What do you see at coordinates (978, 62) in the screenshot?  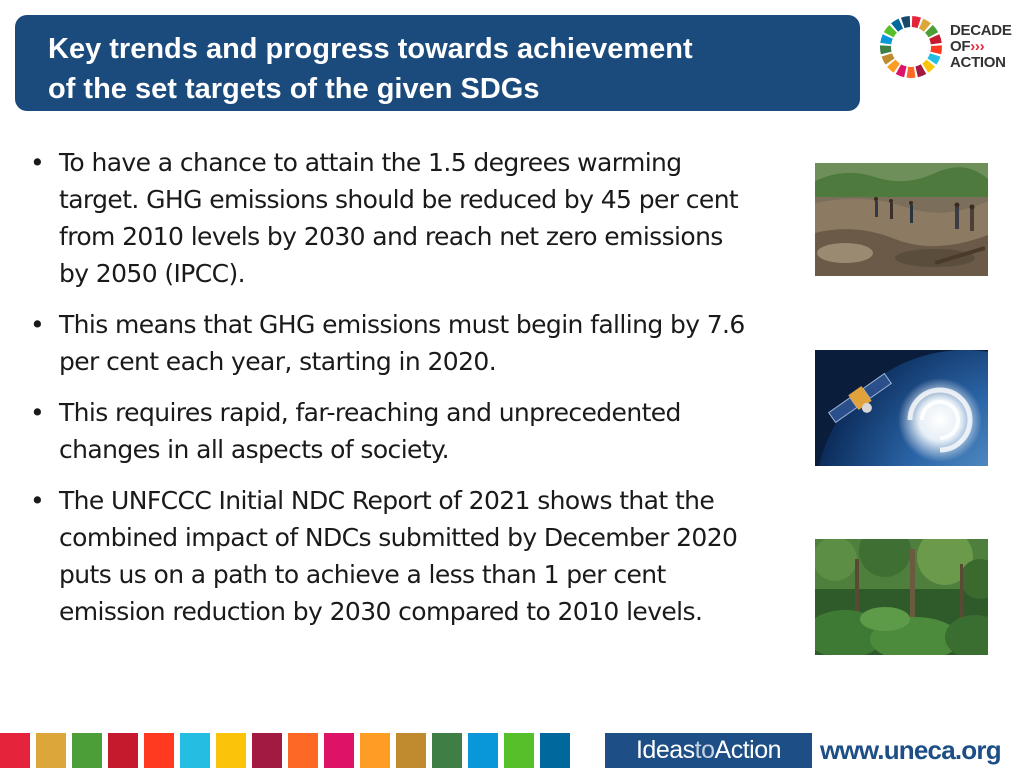 I see `logo-line-action: ACTION` at bounding box center [978, 62].